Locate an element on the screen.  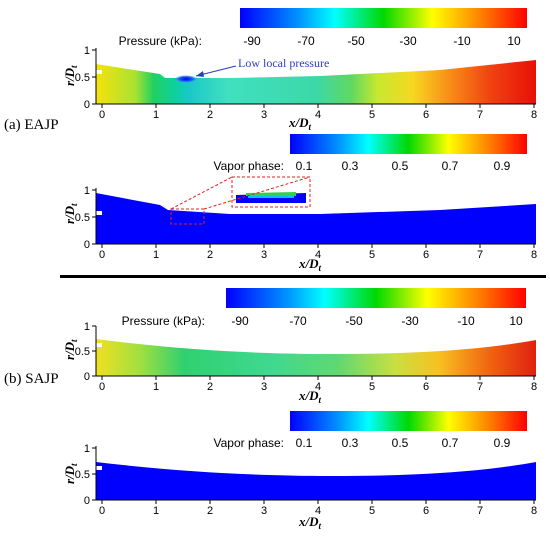
vapor-tick: 0.7 is located at coordinates (450, 166).